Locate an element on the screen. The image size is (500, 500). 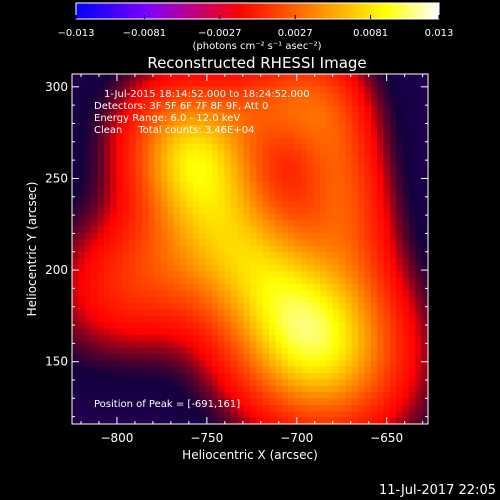
y-axis-label: Heliocentric Y (arcsec) is located at coordinates (32, 249).